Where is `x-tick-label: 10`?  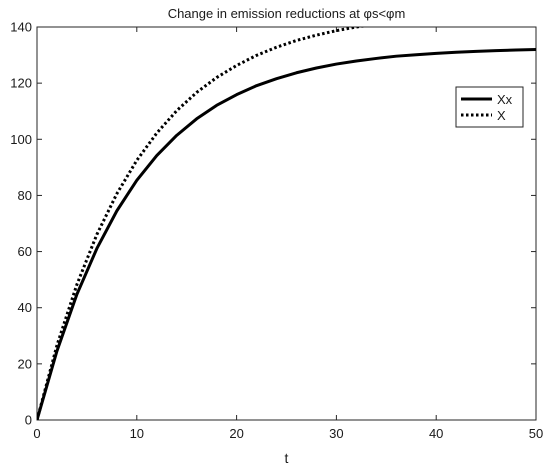
x-tick-label: 10 is located at coordinates (137, 433).